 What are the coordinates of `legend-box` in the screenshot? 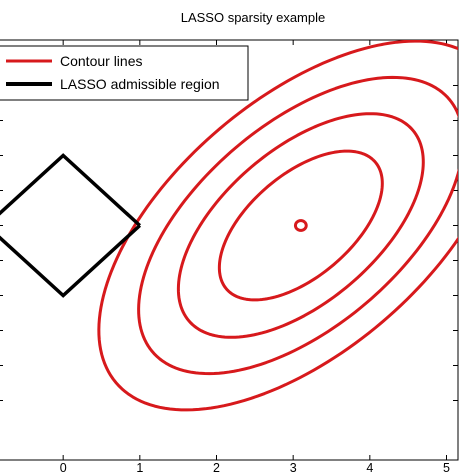 It's located at (124, 73).